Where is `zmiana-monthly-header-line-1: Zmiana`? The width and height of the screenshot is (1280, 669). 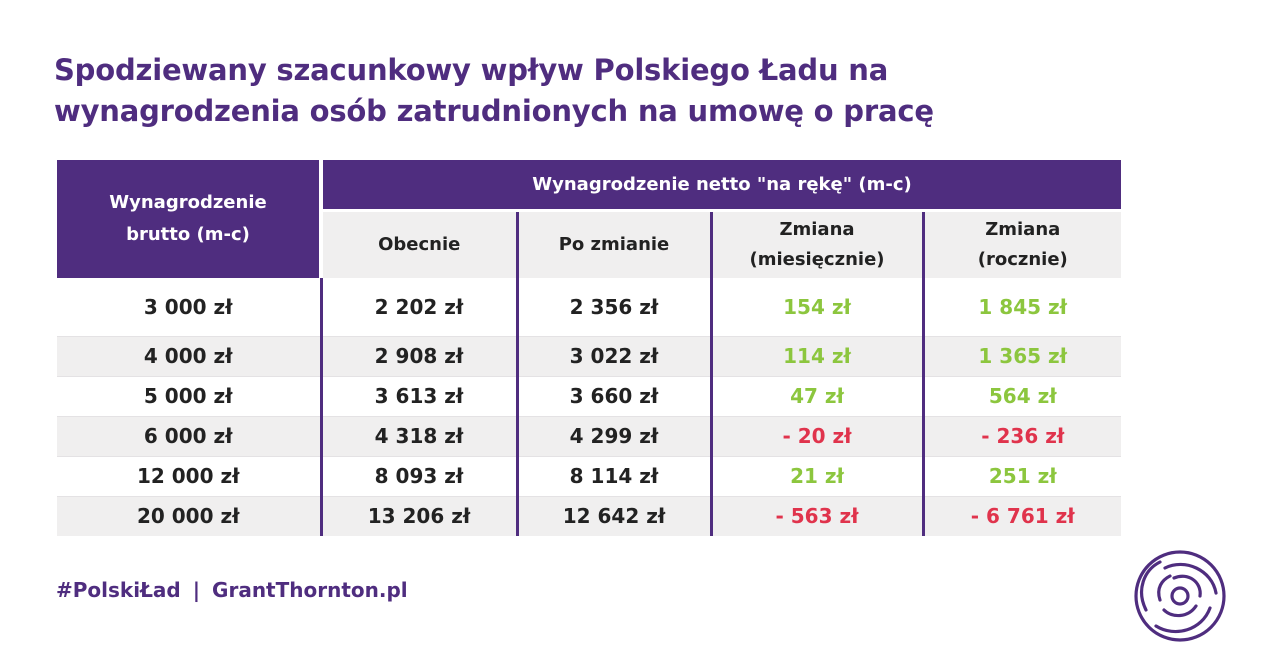 zmiana-monthly-header-line-1: Zmiana is located at coordinates (817, 229).